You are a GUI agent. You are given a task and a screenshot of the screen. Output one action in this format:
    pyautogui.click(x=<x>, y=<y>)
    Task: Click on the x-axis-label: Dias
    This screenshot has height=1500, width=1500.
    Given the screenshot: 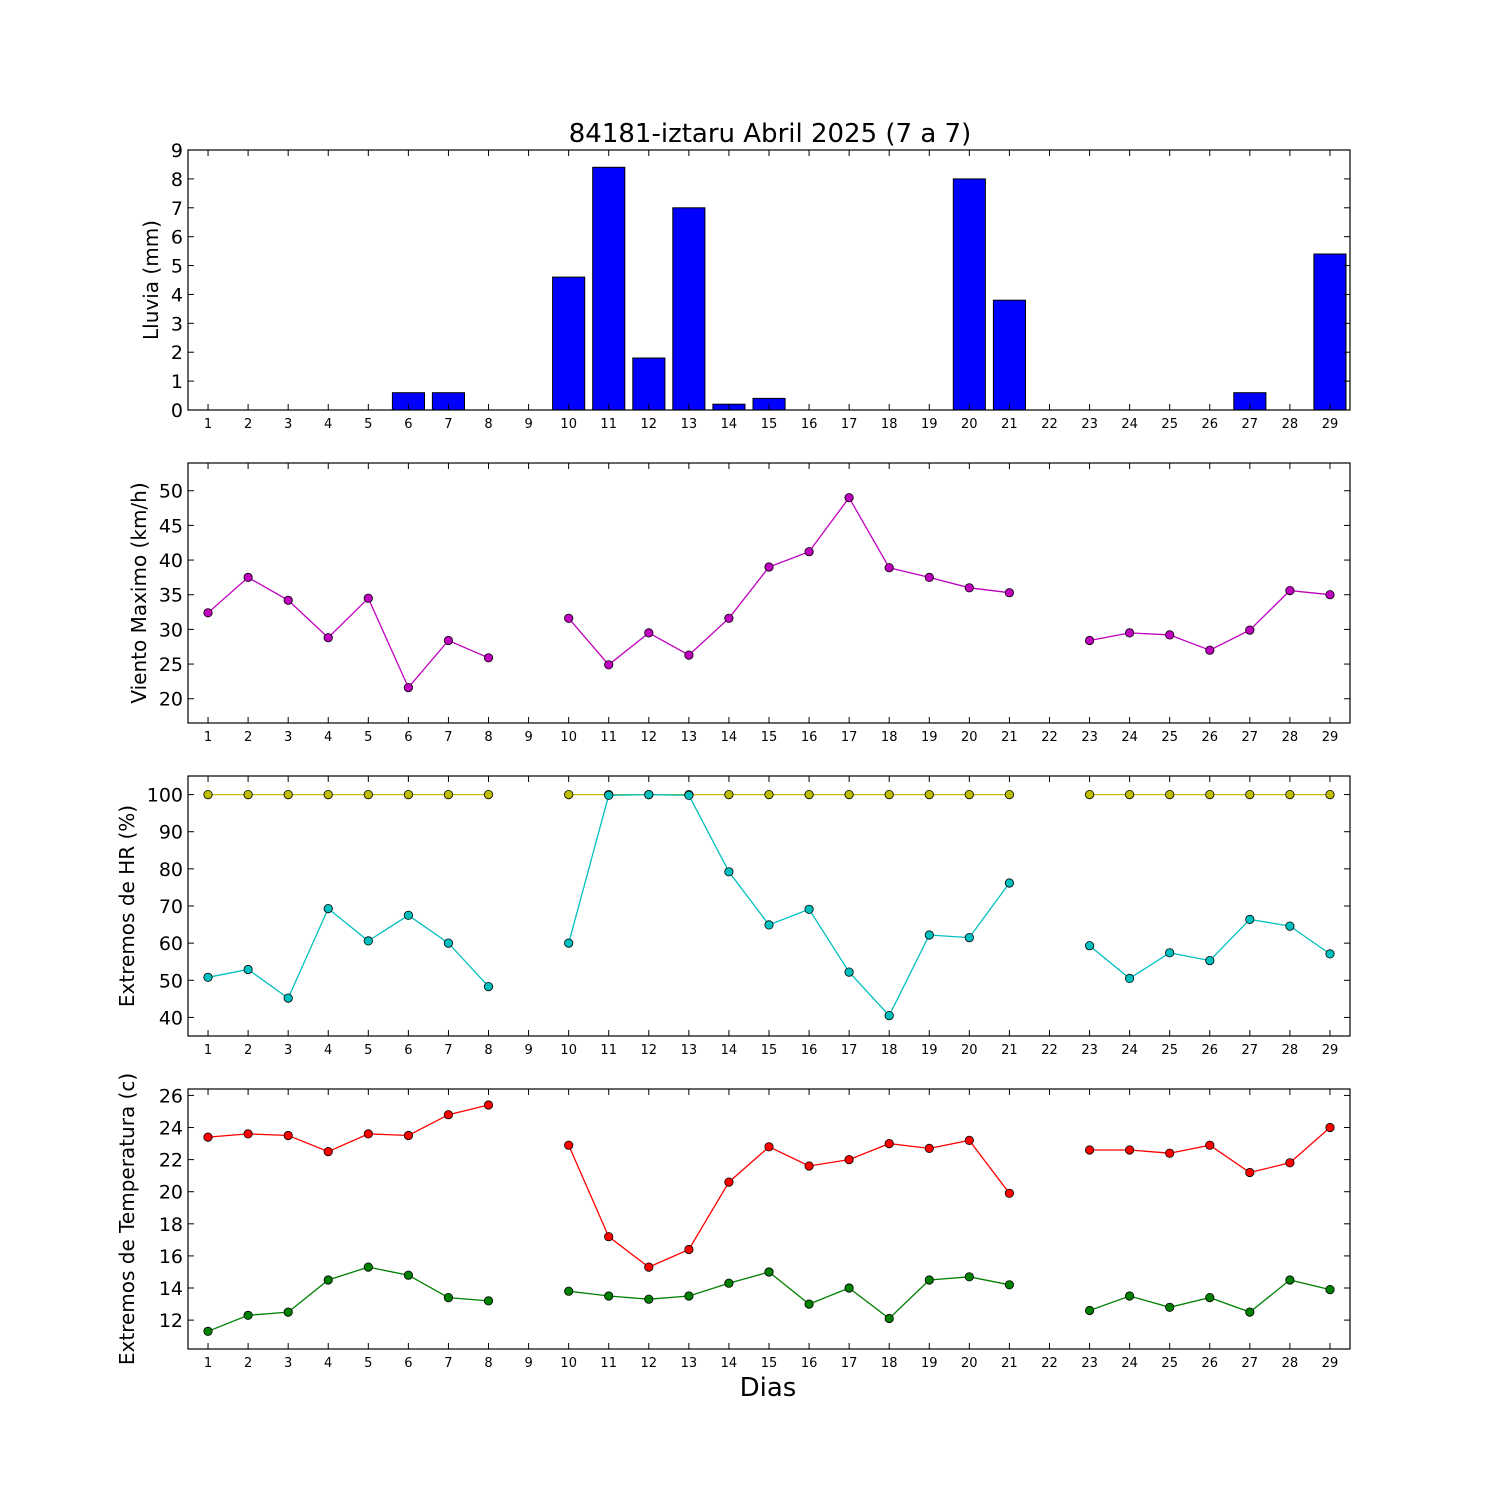 What is the action you would take?
    pyautogui.click(x=768, y=1388)
    